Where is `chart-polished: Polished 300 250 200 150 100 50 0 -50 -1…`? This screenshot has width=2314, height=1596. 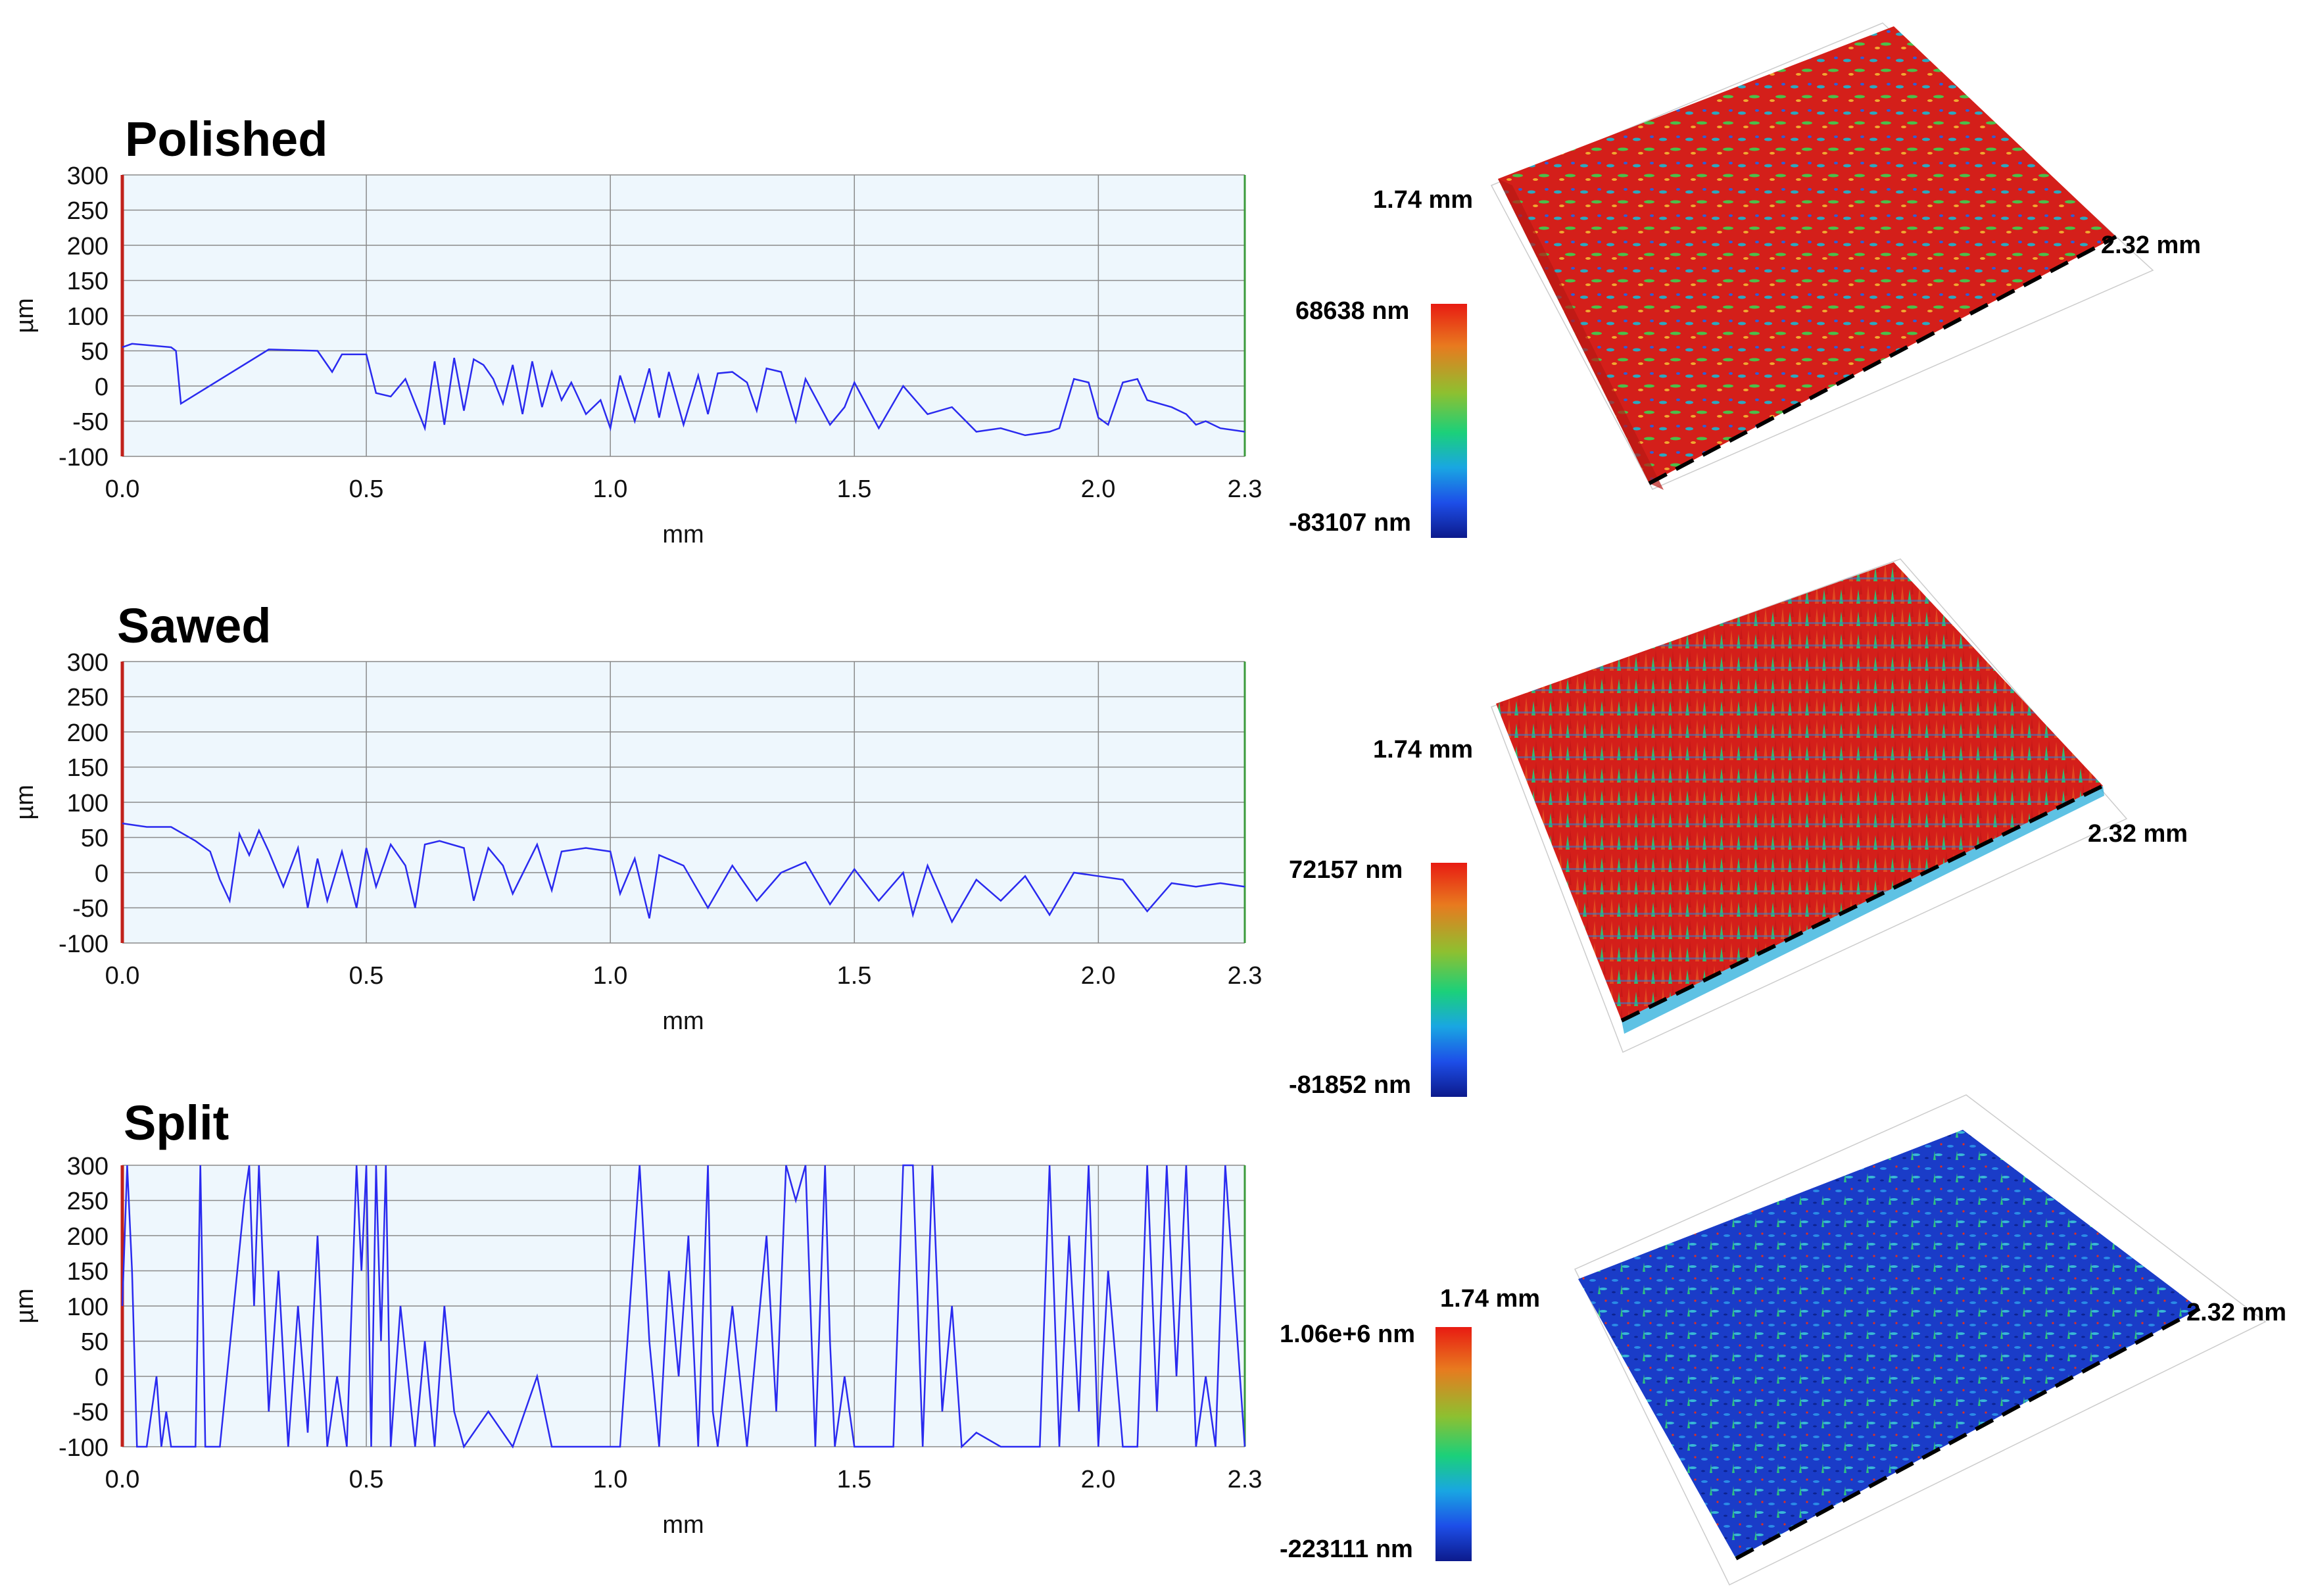 chart-polished: Polished 300 250 200 150 100 50 0 -50 -1… is located at coordinates (637, 330).